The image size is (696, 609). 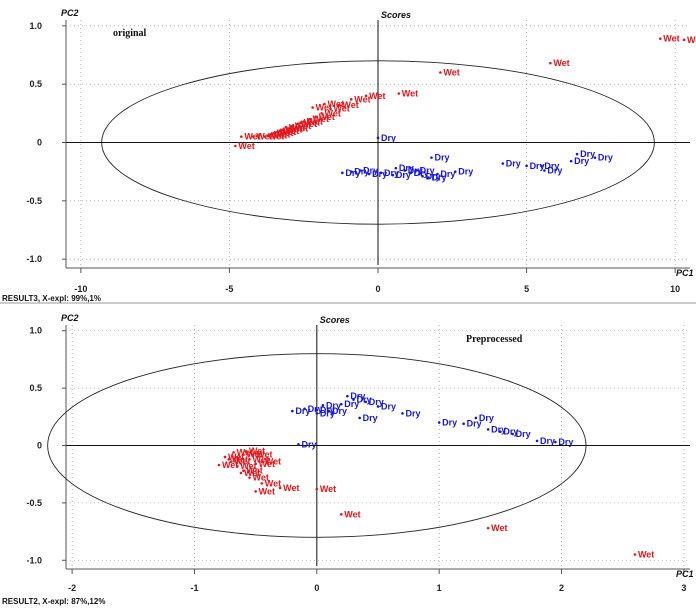 What do you see at coordinates (194, 588) in the screenshot?
I see `x-tick-label: -1` at bounding box center [194, 588].